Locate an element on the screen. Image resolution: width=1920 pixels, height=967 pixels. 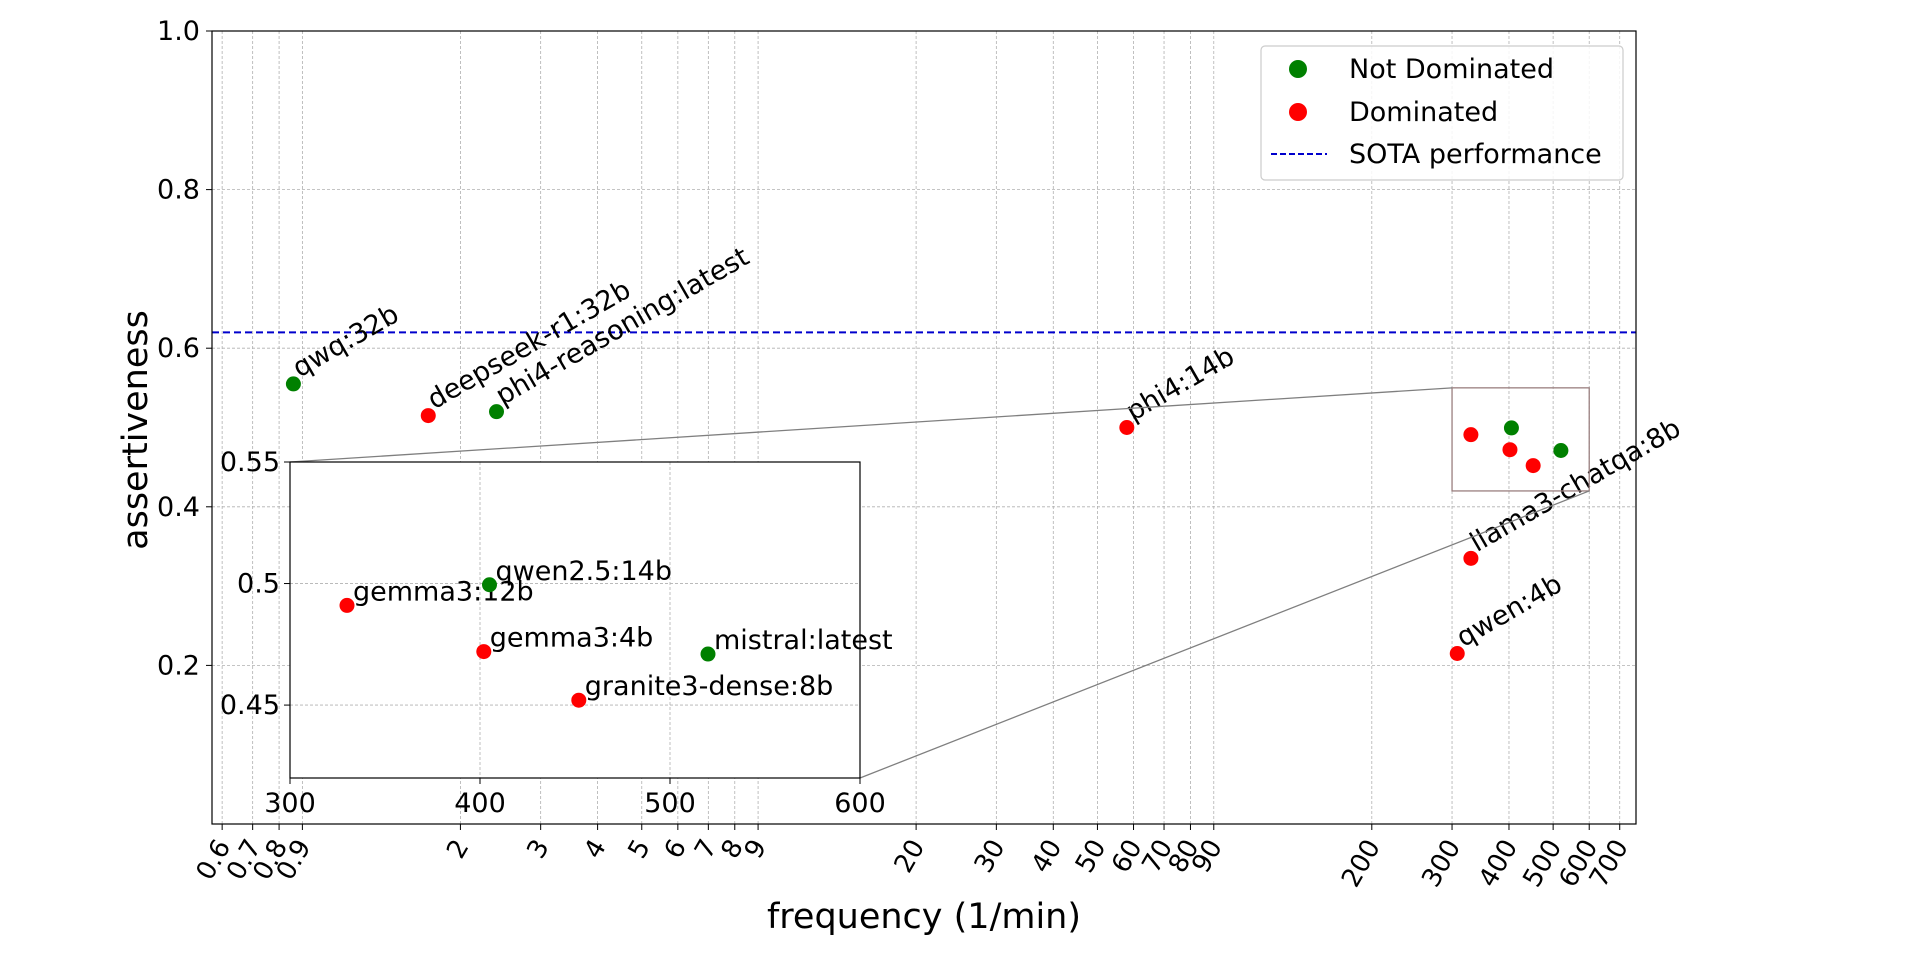
point-label-llama3-chatqa-8b: llama3-chatqa:8b is located at coordinates (1575, 486).